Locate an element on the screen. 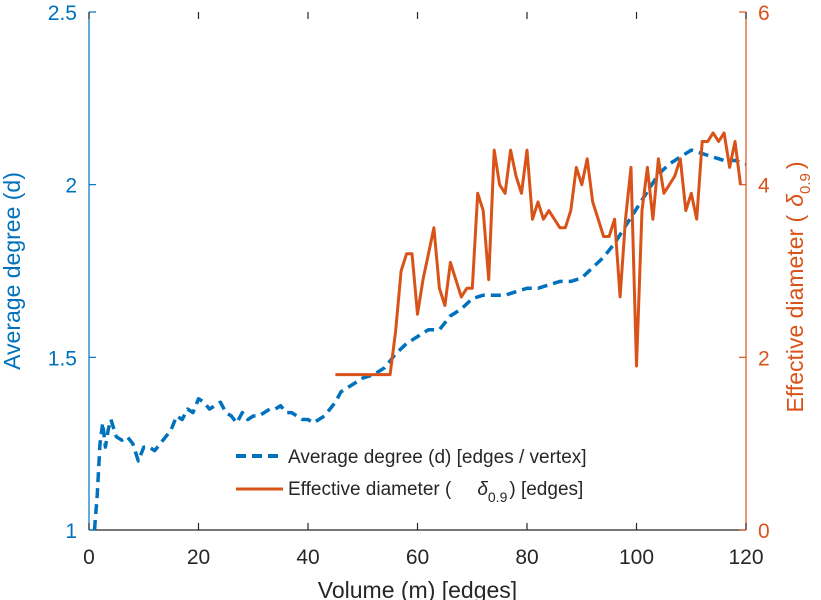 This screenshot has width=821, height=600. left-y-tick-label: 2.5 is located at coordinates (62, 13).